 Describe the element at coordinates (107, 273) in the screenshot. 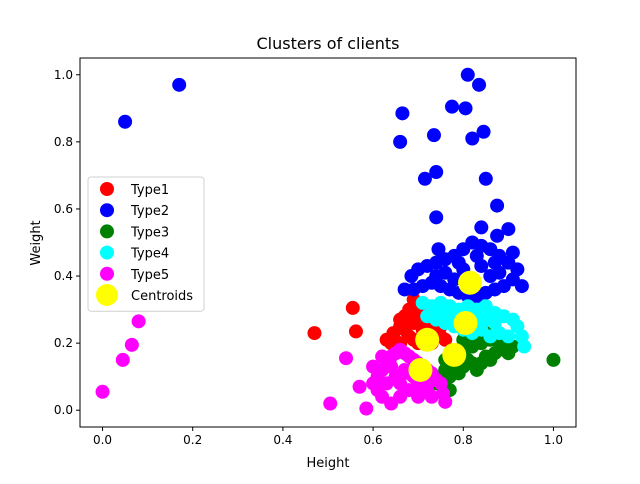

I see `legend-marker-type5` at that location.